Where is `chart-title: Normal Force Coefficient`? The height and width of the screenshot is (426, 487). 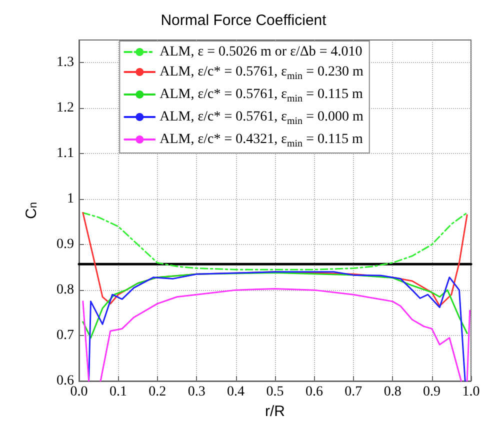 chart-title: Normal Force Coefficient is located at coordinates (244, 20).